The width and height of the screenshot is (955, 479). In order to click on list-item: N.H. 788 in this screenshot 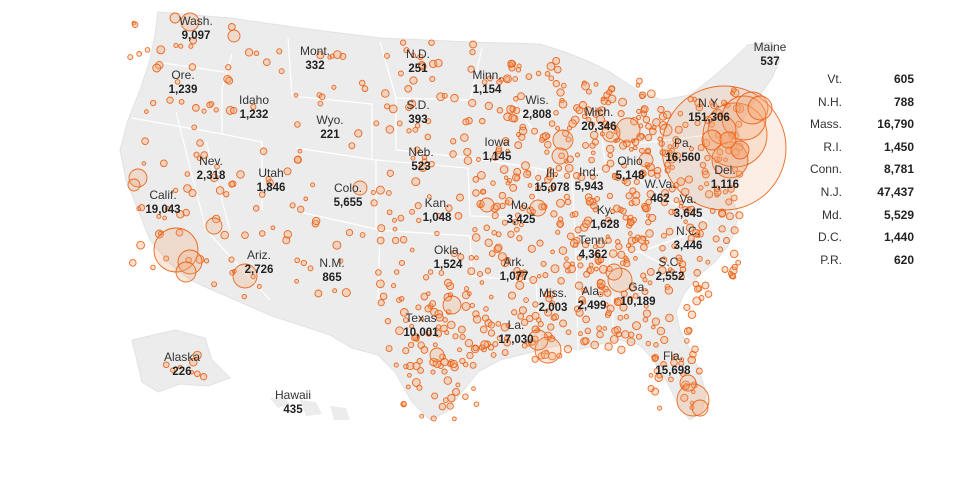, I will do `click(866, 101)`.